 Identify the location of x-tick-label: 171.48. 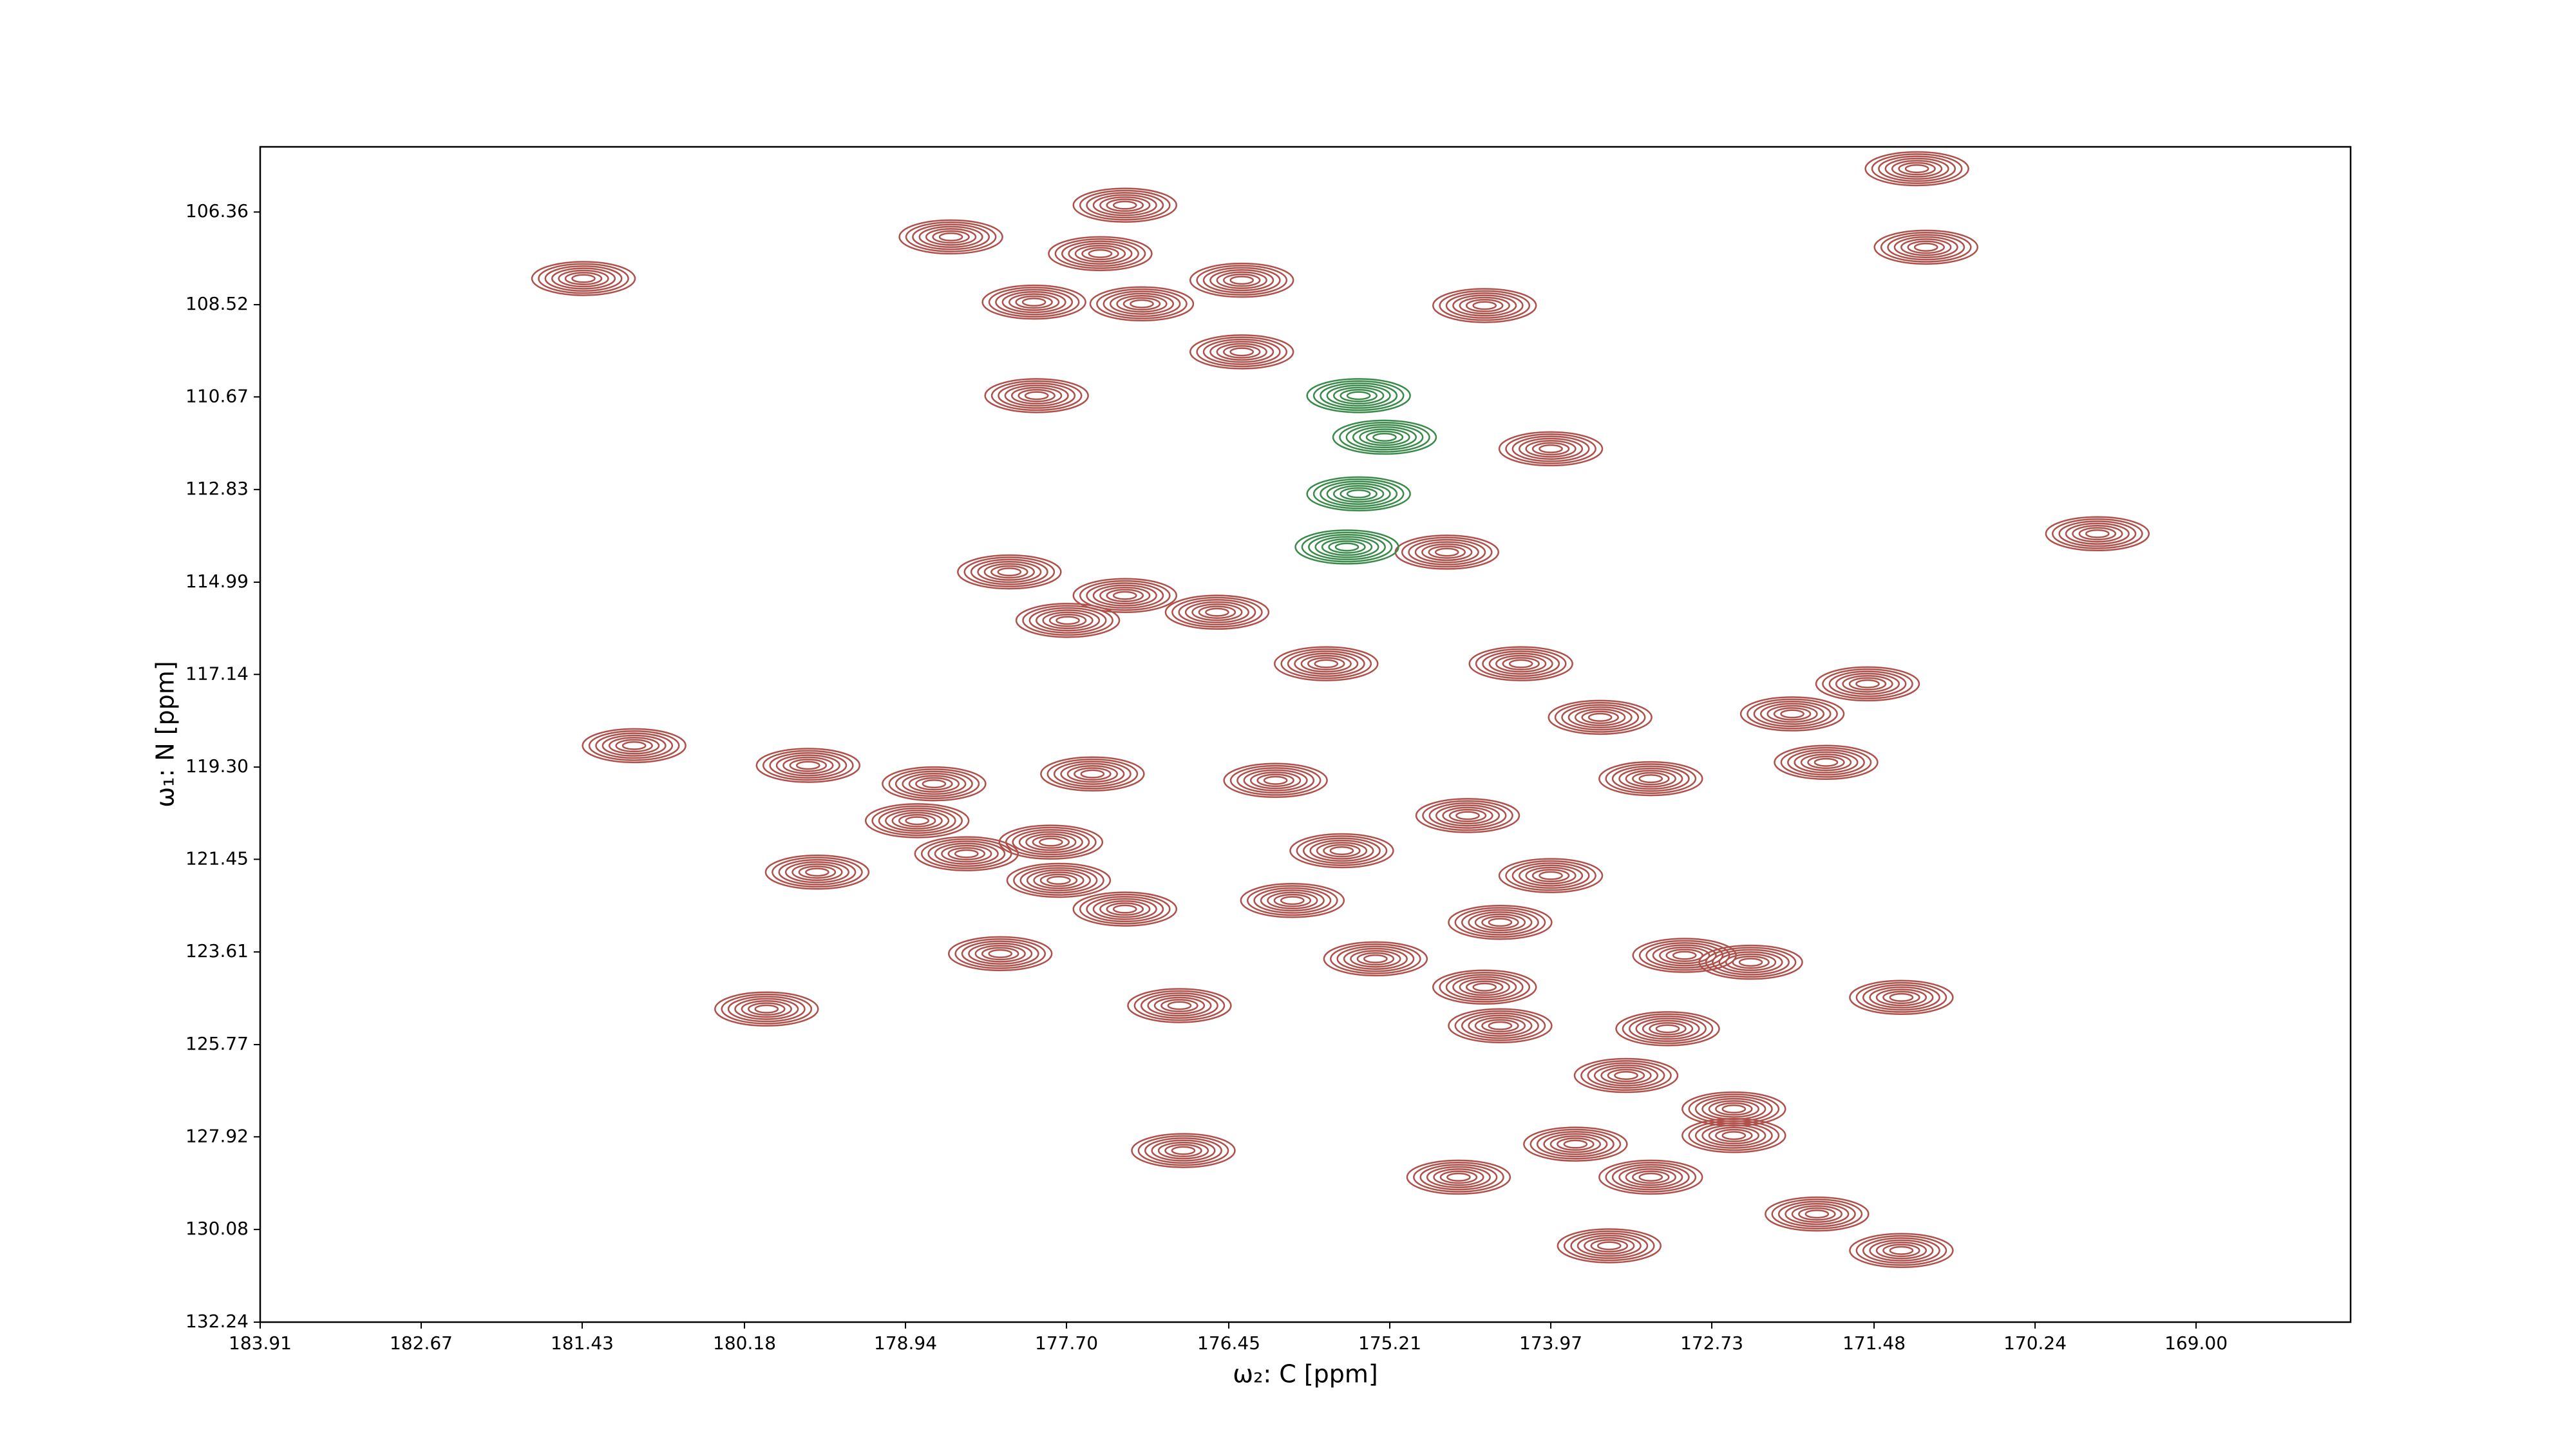
(1874, 1343).